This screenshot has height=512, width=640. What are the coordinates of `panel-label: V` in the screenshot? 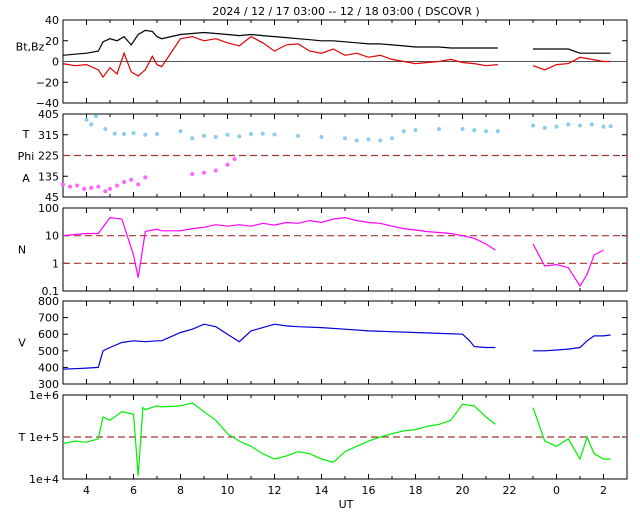 It's located at (22, 343).